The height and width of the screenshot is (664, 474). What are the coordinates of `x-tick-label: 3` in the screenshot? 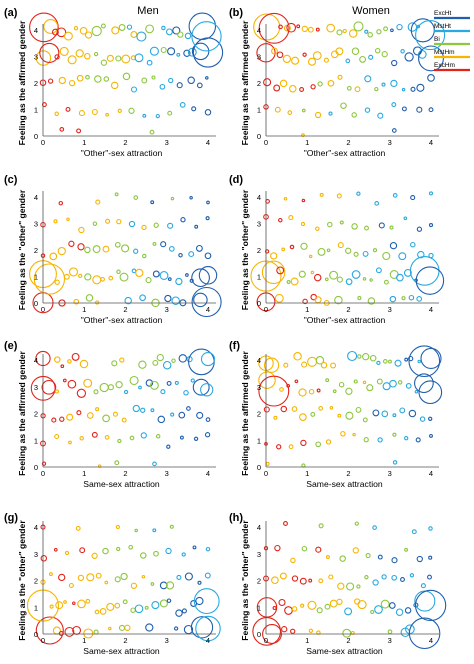 It's located at (390, 640).